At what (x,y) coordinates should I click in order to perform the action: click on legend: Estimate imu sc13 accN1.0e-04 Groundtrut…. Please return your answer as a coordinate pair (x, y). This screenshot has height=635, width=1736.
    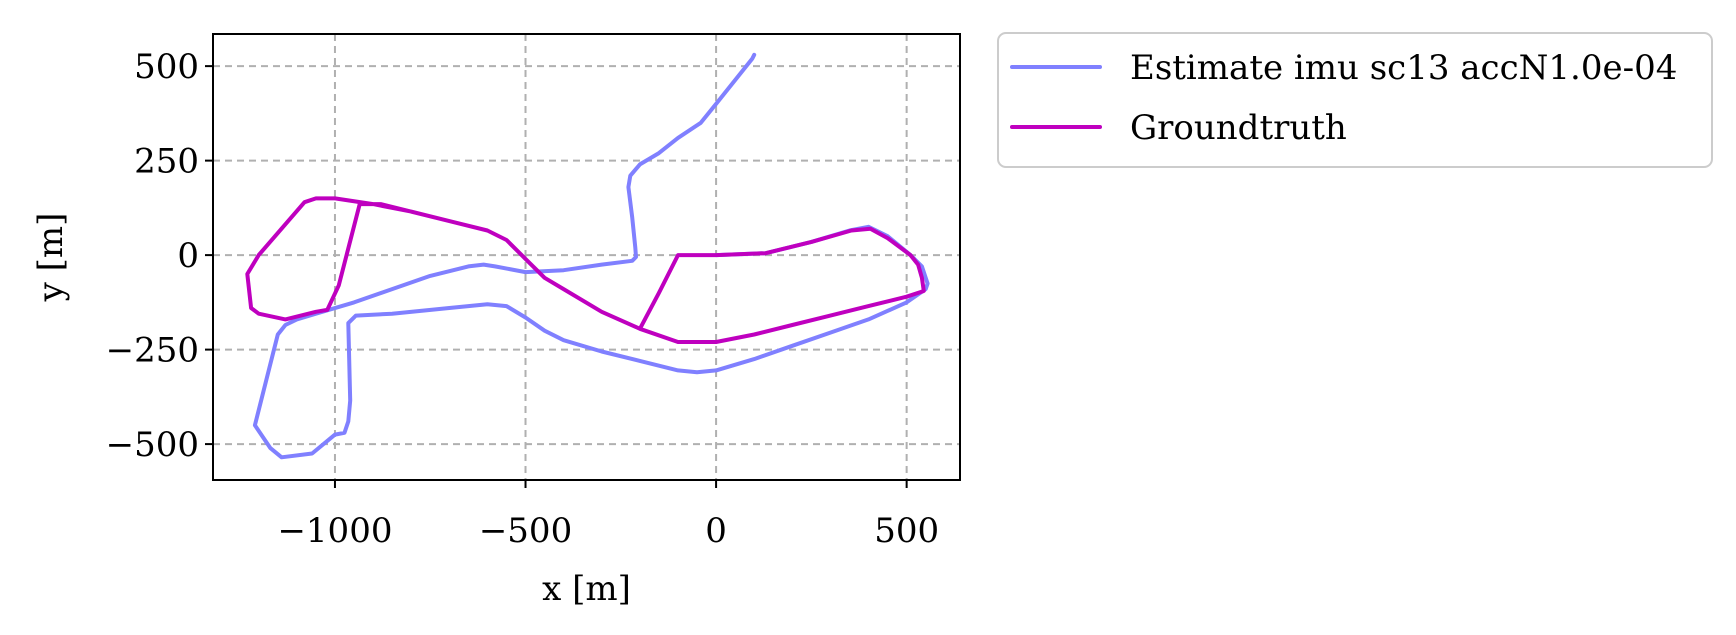
    Looking at the image, I should click on (1355, 100).